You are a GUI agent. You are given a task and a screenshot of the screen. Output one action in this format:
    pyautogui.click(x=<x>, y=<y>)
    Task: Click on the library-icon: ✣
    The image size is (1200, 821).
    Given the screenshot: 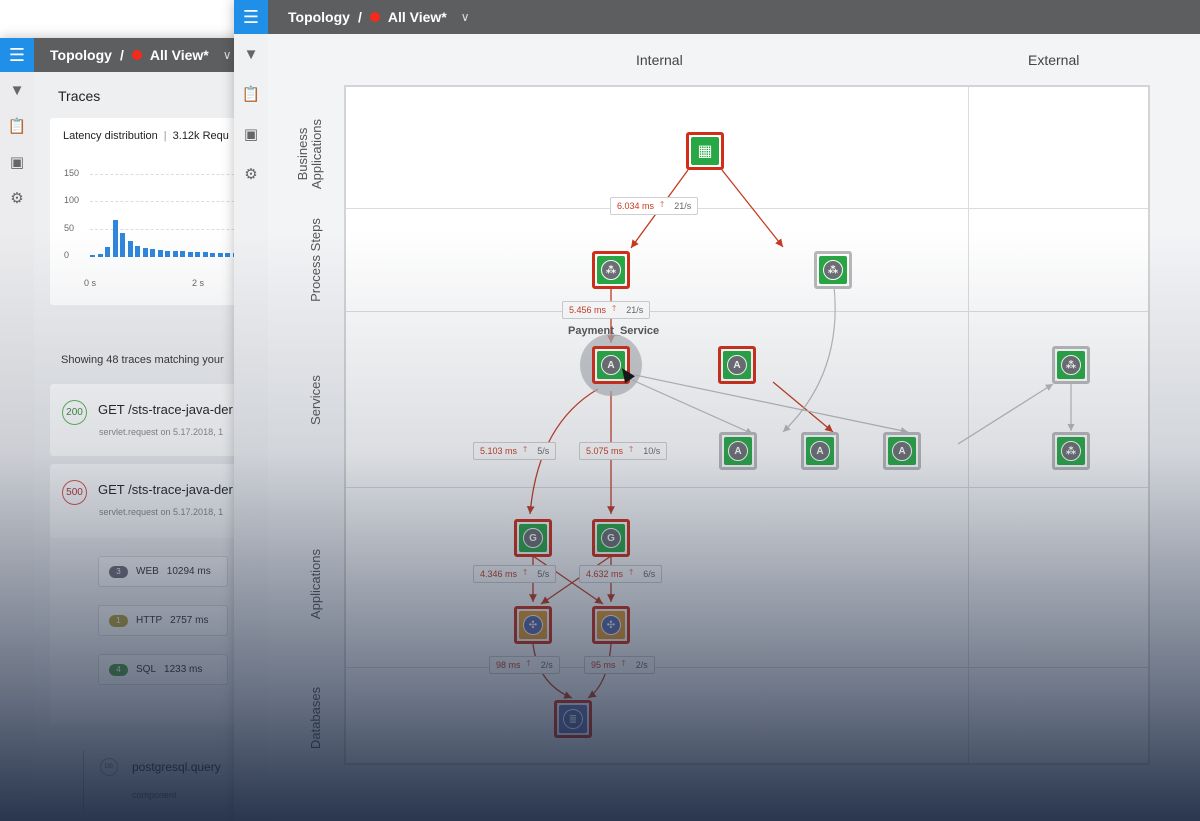 What is the action you would take?
    pyautogui.click(x=533, y=625)
    